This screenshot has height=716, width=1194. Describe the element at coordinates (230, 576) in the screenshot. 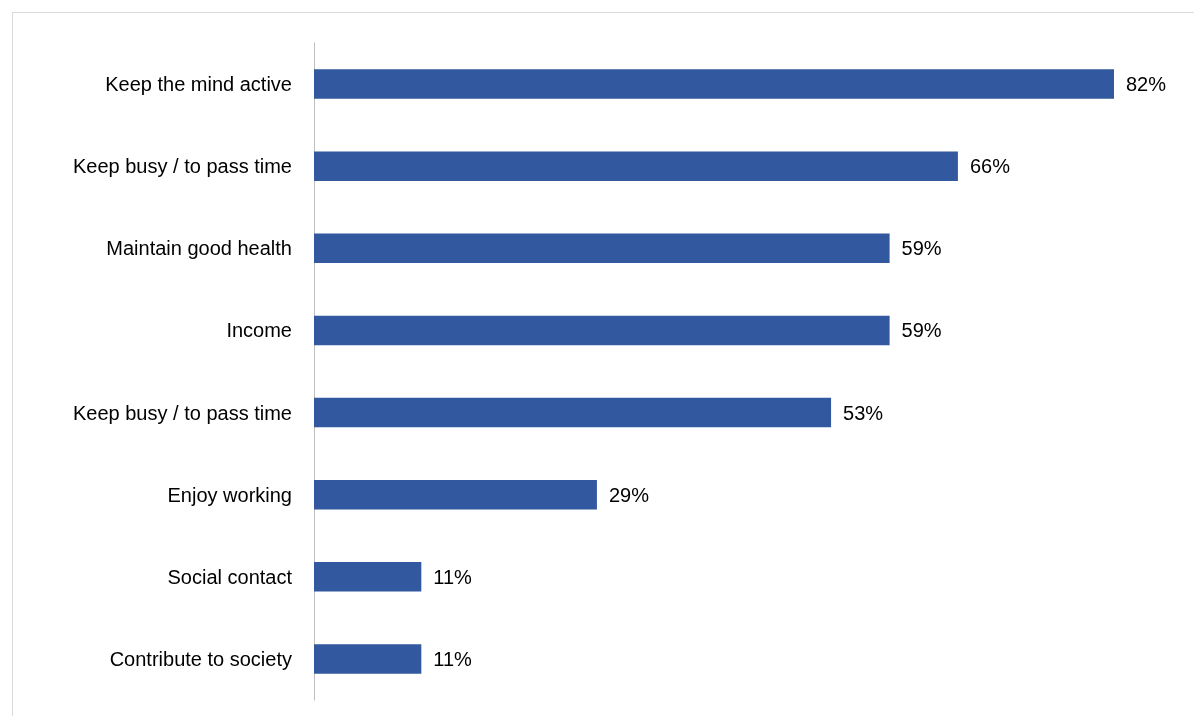

I see `y-tick-label: Social contact` at that location.